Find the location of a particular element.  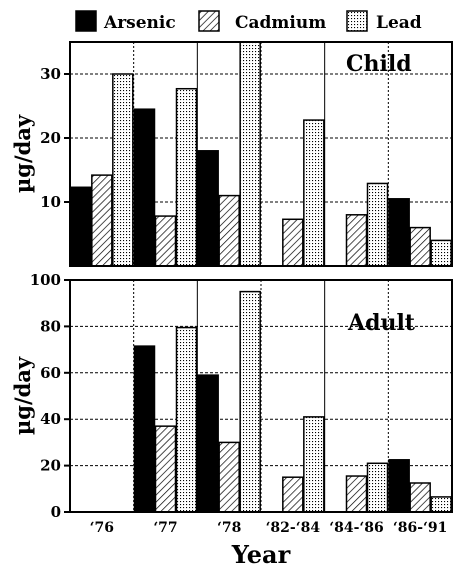

y-tick-label: 40 is located at coordinates (50, 419).